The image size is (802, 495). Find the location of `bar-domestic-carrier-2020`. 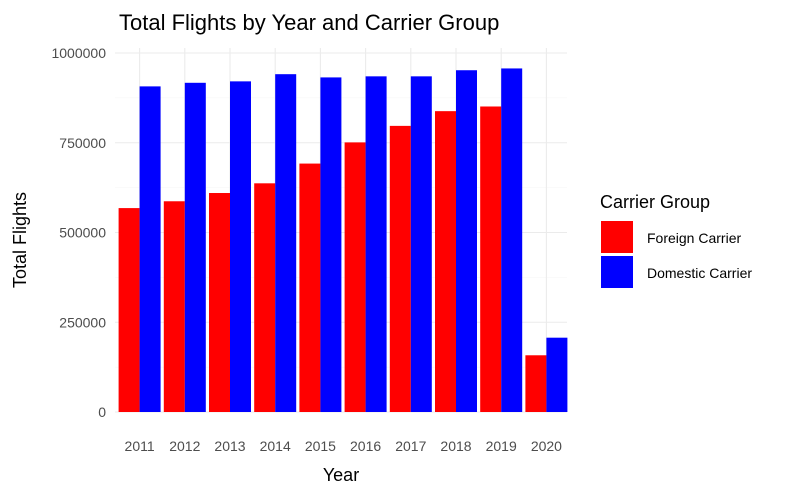

bar-domestic-carrier-2020 is located at coordinates (557, 374).